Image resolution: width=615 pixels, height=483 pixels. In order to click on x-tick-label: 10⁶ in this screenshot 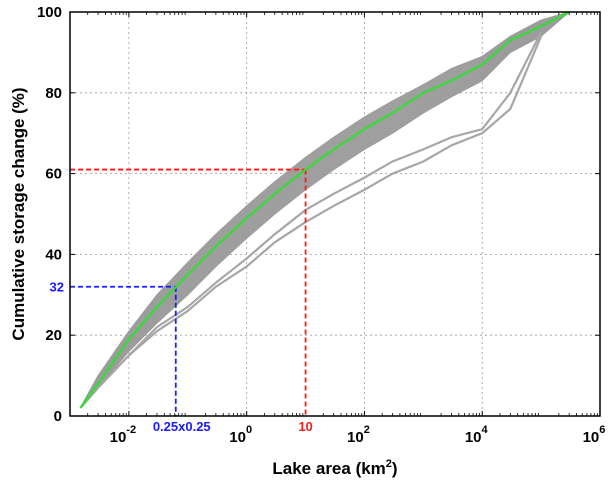, I will do `click(594, 435)`.